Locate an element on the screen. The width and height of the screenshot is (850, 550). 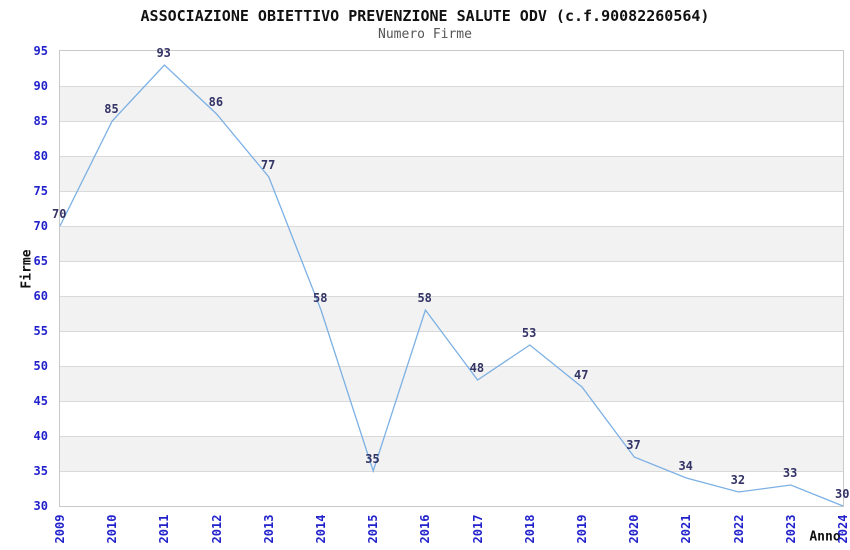
y-tick-label-45: 45 is located at coordinates (40, 401).